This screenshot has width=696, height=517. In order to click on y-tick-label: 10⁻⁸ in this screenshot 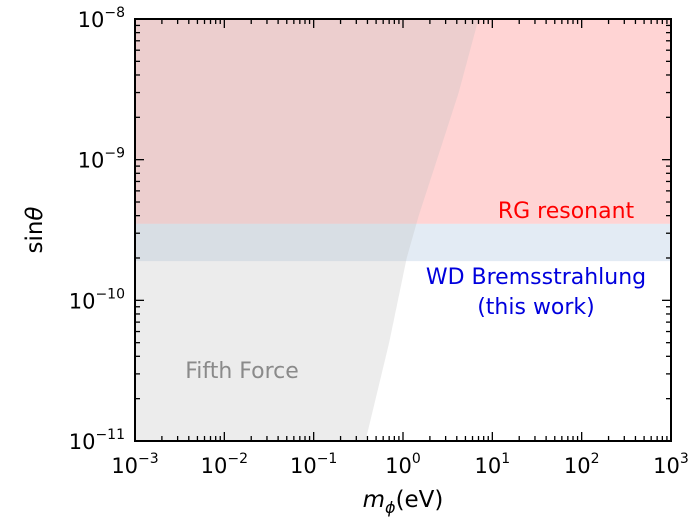, I will do `click(101, 18)`.